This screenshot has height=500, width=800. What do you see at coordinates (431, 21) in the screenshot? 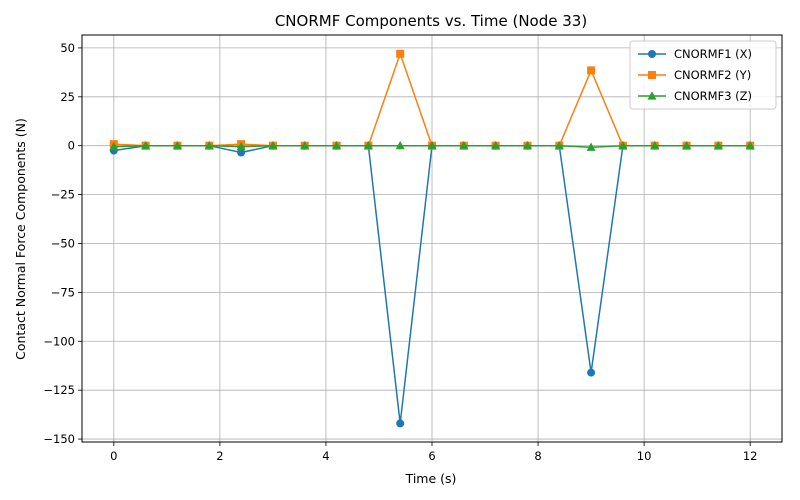
I see `chart-title: CNORMF Components vs. Time (Node 33)` at bounding box center [431, 21].